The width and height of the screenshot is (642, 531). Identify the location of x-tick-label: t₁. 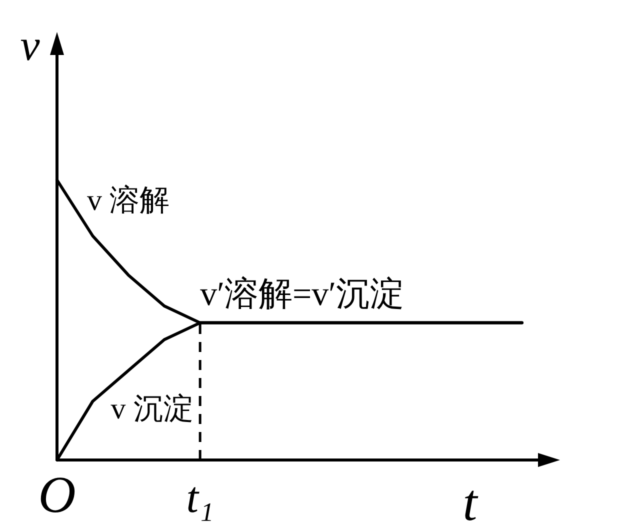
(200, 497).